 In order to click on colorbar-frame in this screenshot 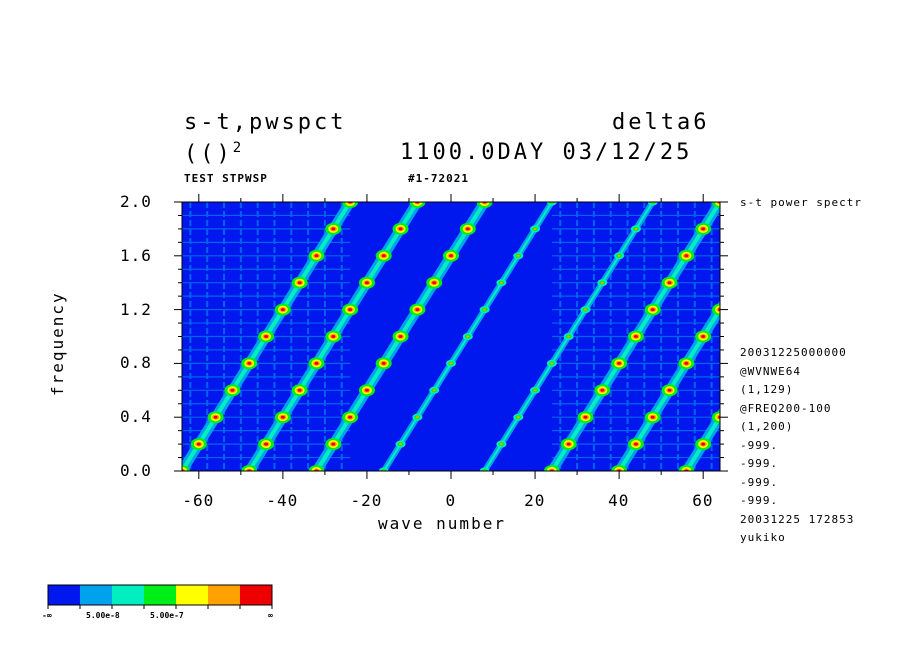, I will do `click(160, 595)`.